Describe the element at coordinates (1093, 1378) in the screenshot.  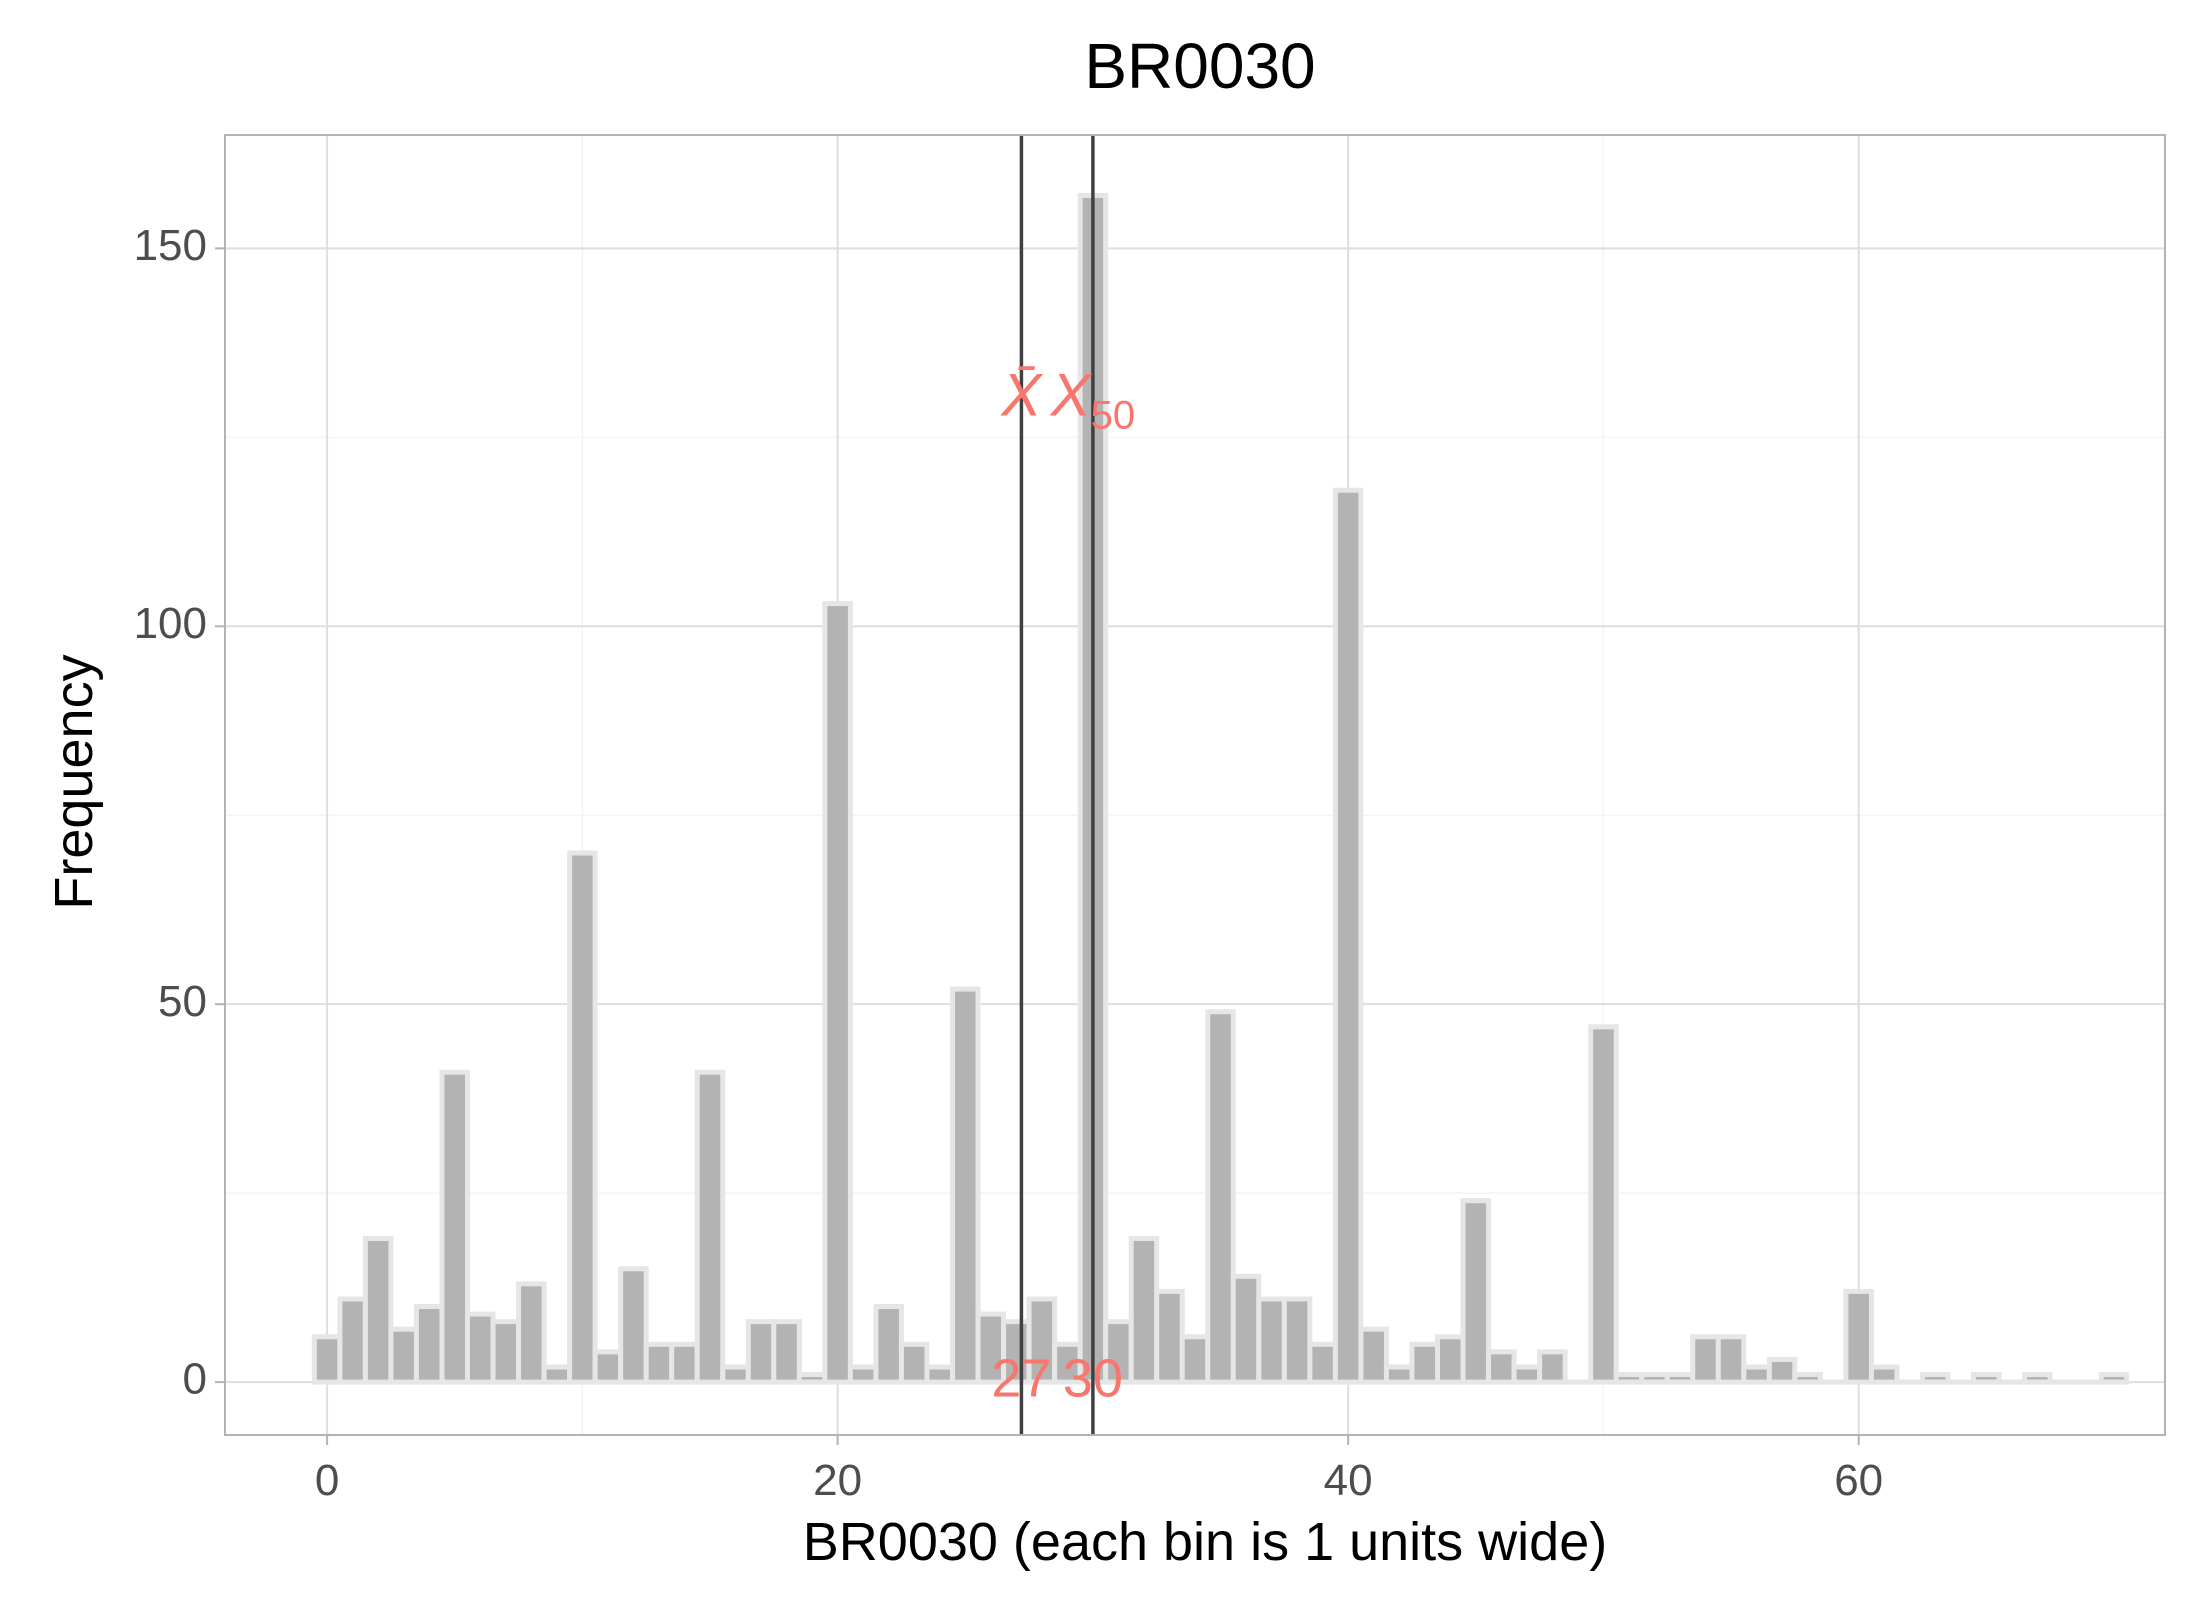
I see `reference-line-value-label: 30` at that location.